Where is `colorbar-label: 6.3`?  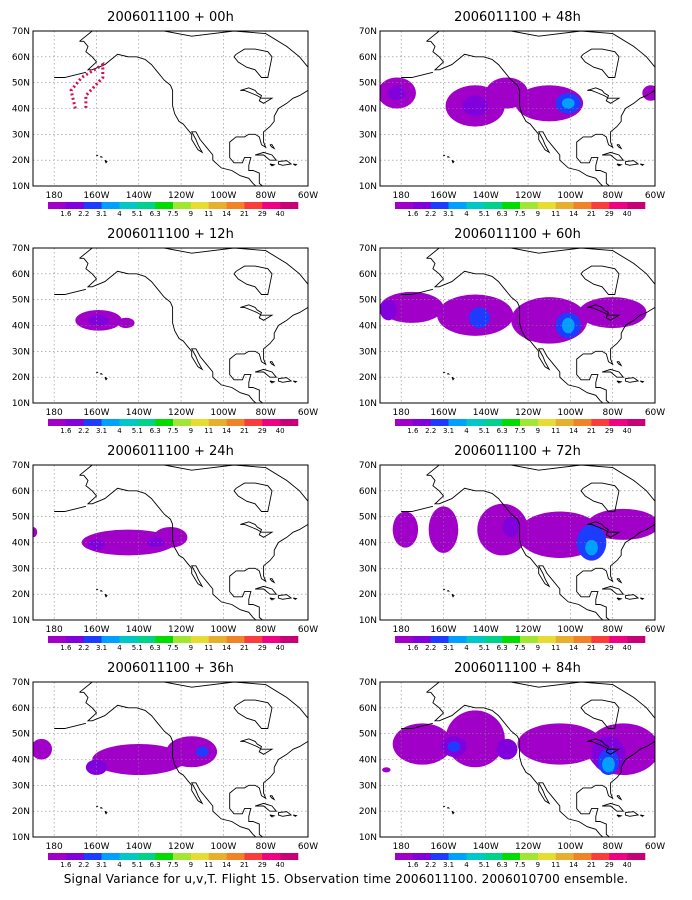 colorbar-label: 6.3 is located at coordinates (502, 648).